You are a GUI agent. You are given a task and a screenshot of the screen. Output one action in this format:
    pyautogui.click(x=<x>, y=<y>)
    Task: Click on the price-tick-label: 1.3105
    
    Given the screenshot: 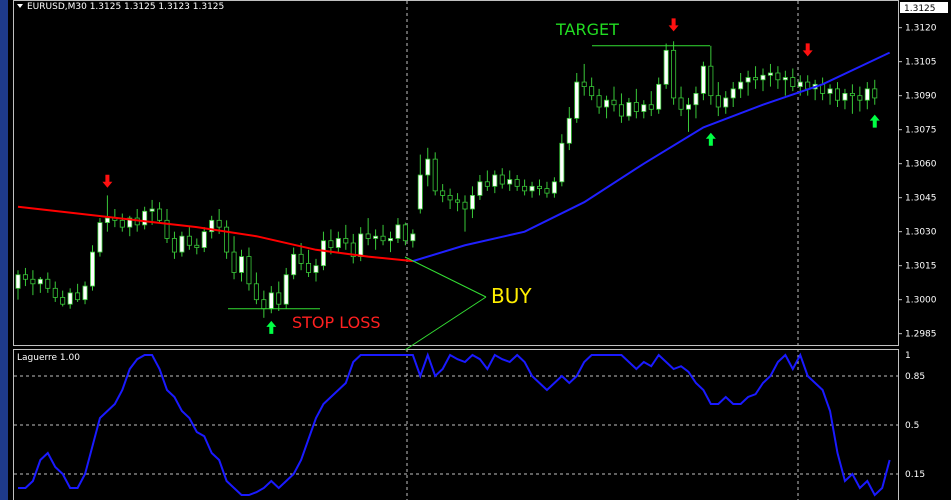 What is the action you would take?
    pyautogui.click(x=921, y=63)
    